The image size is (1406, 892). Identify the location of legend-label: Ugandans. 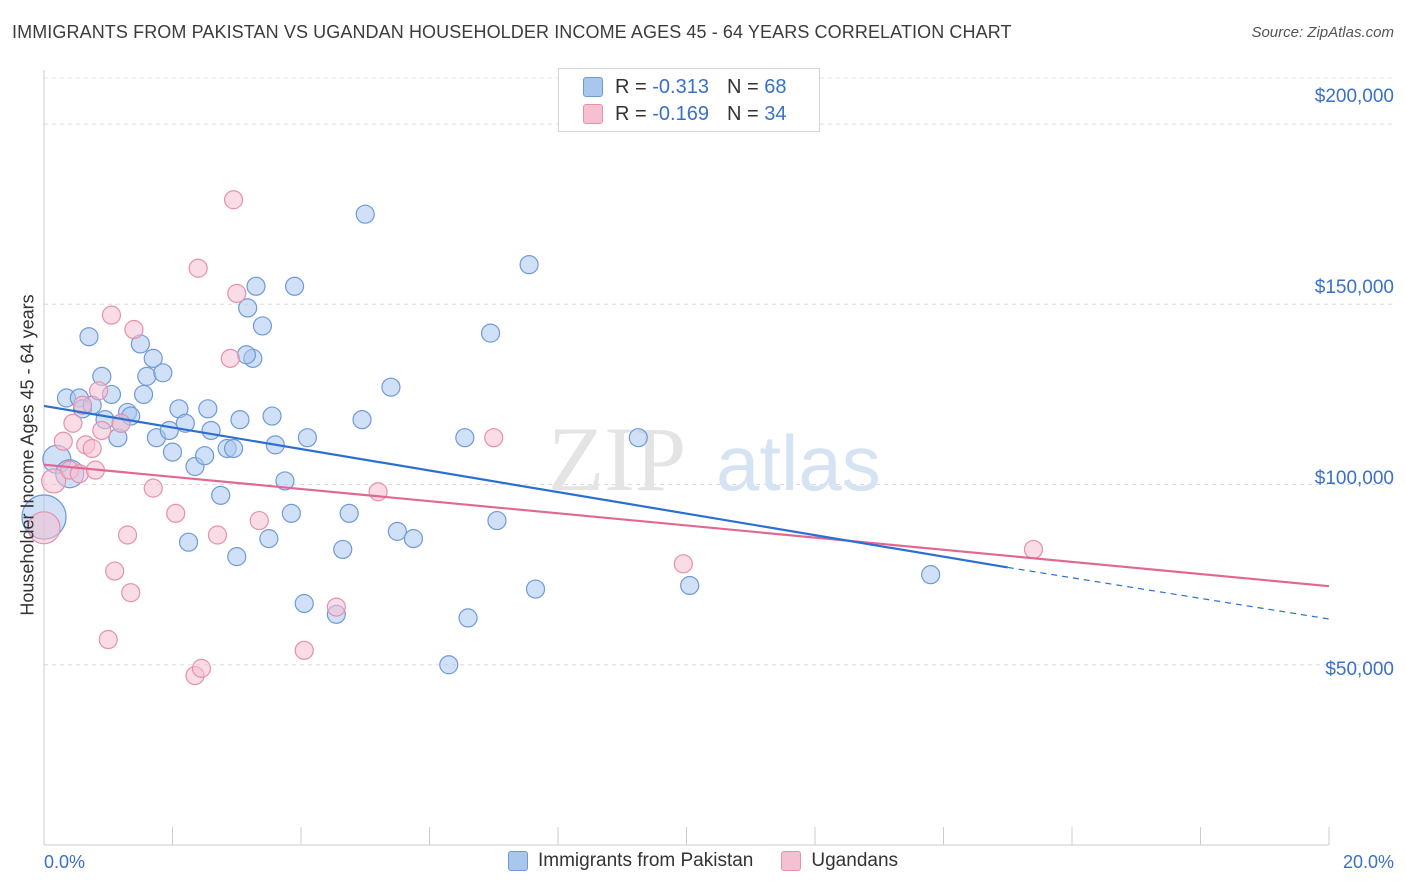
(855, 860).